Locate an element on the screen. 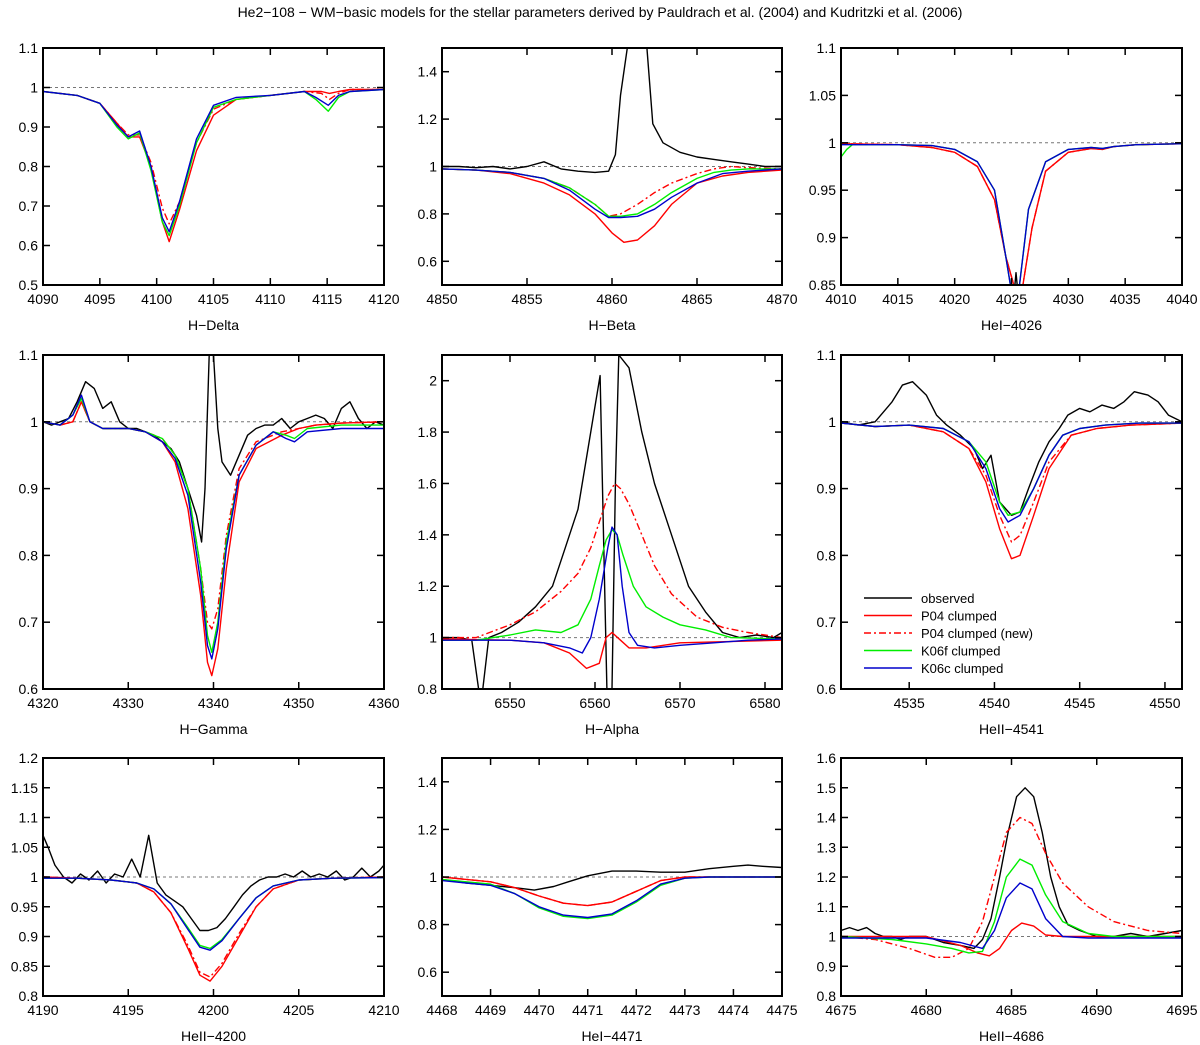 This screenshot has height=1045, width=1200. x-tick-label: 4469 is located at coordinates (490, 1010).